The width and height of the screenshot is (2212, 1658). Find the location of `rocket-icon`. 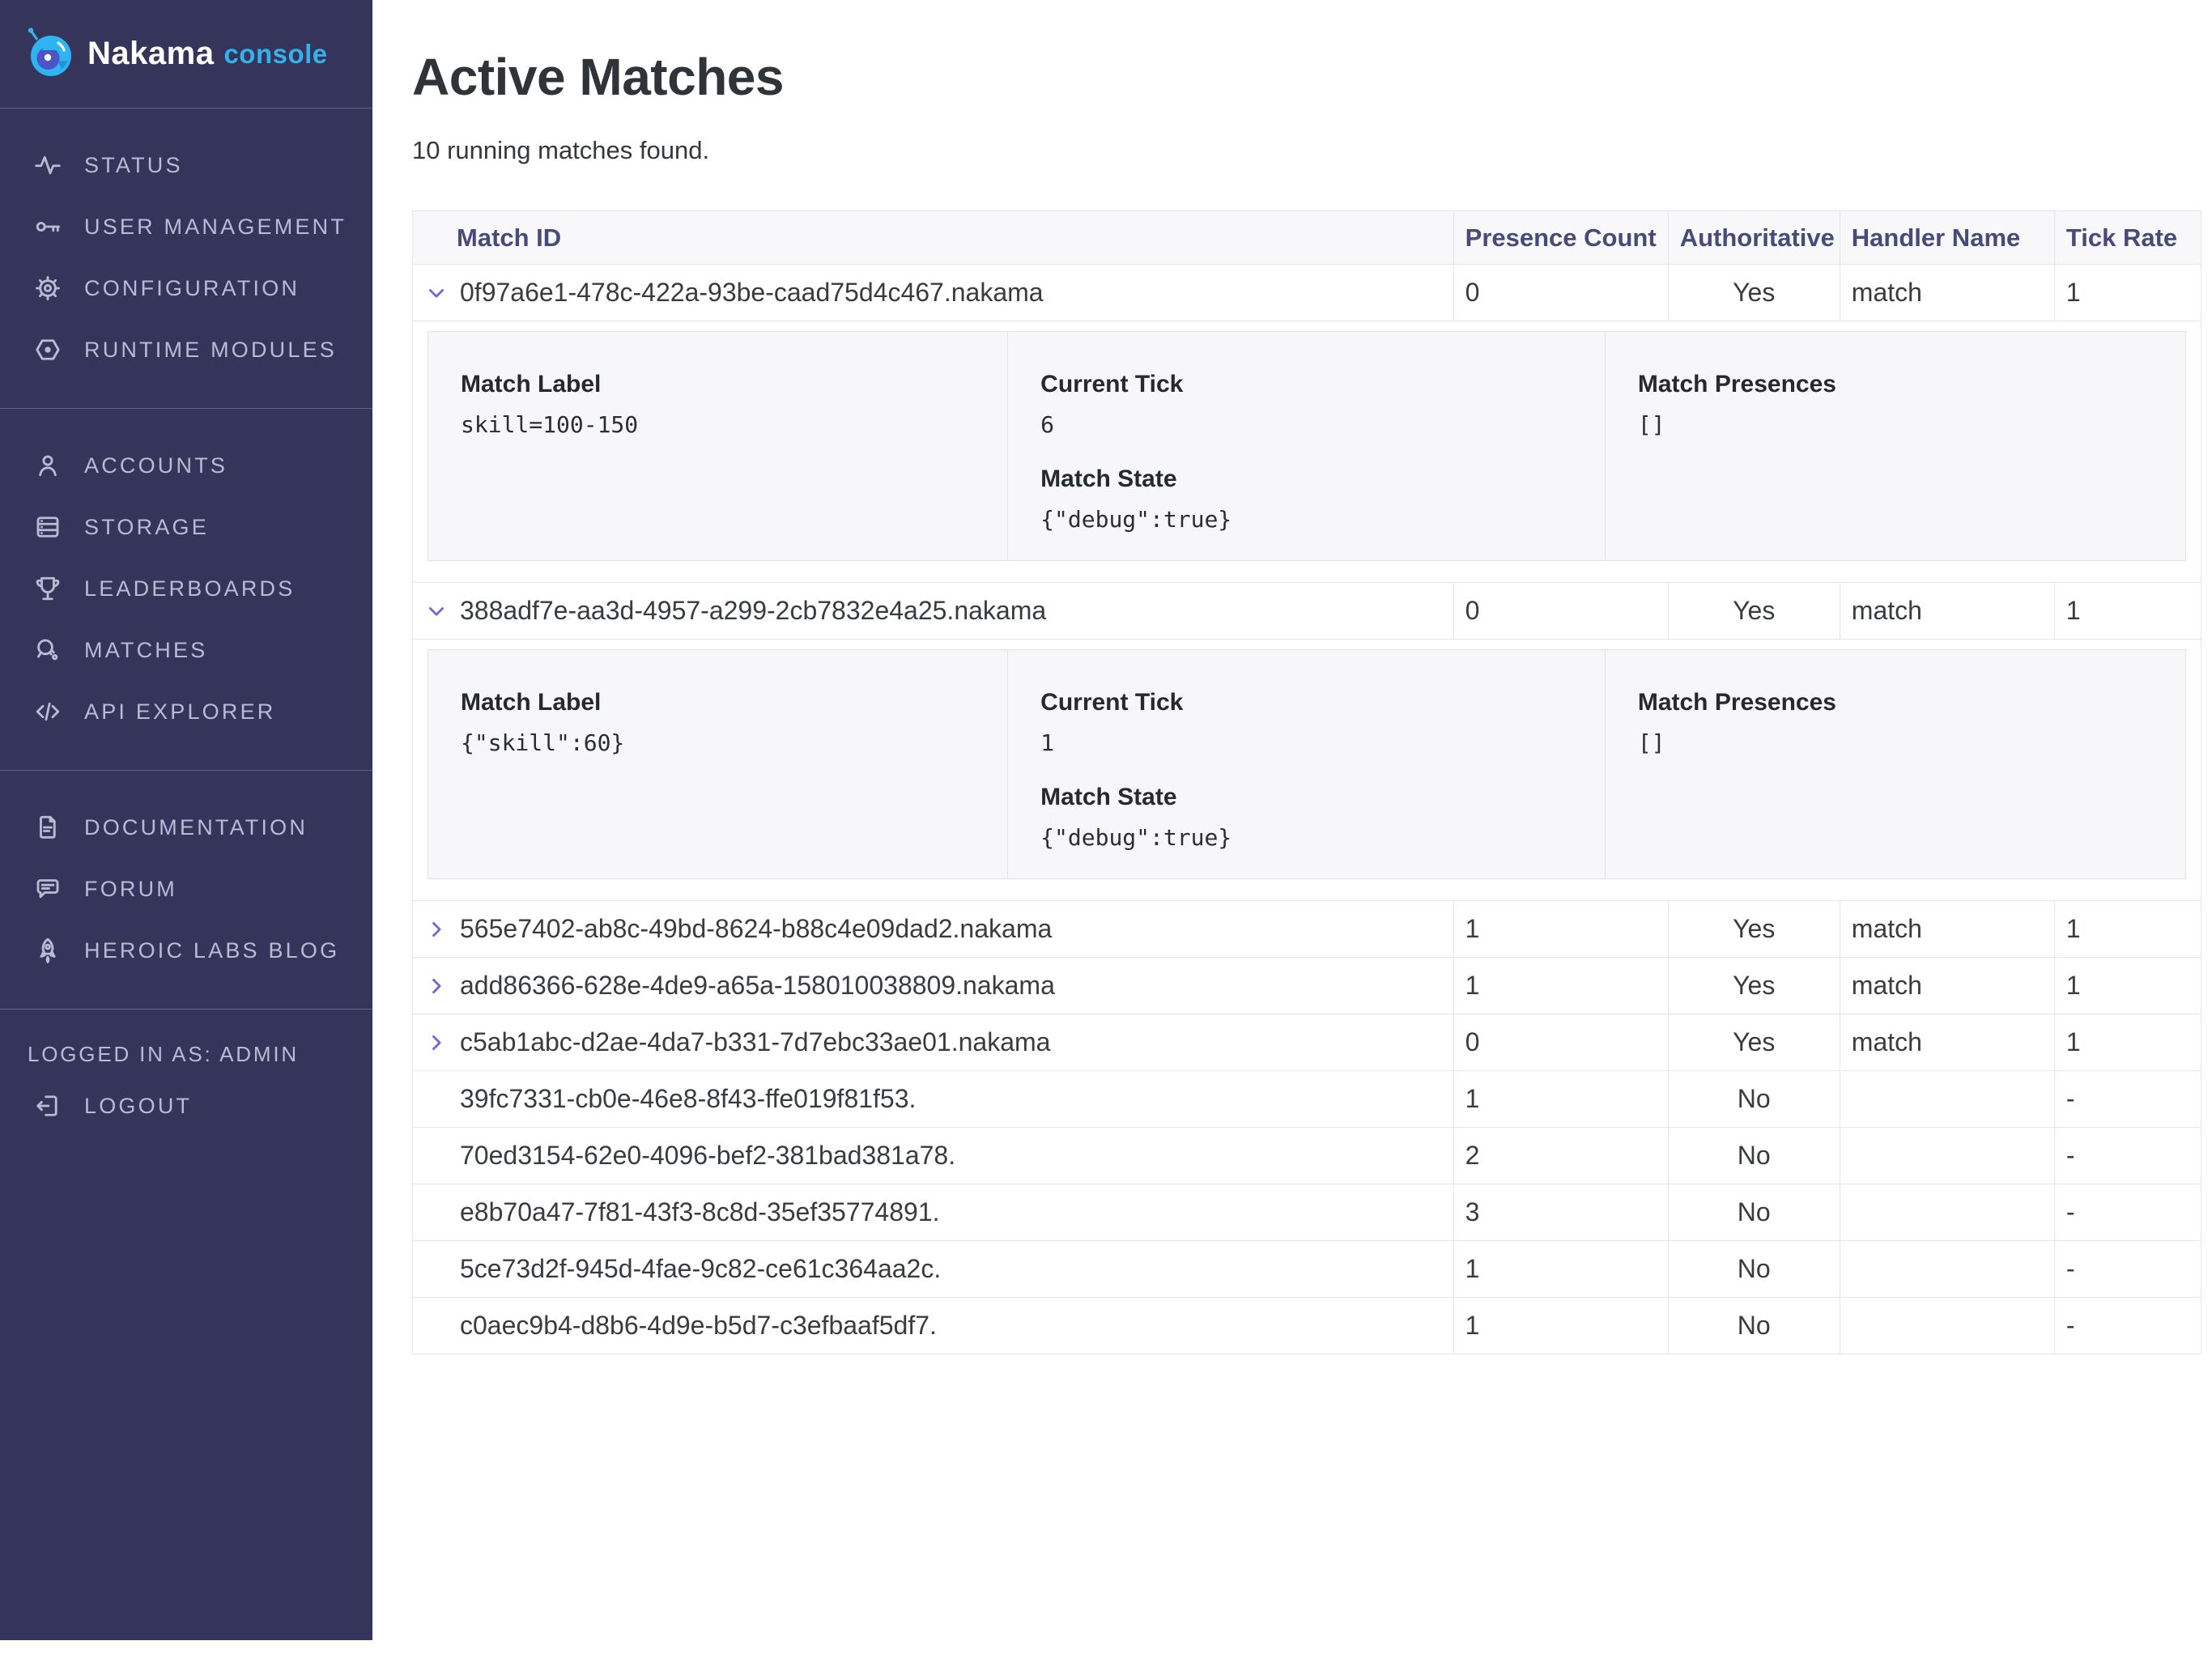

rocket-icon is located at coordinates (48, 950).